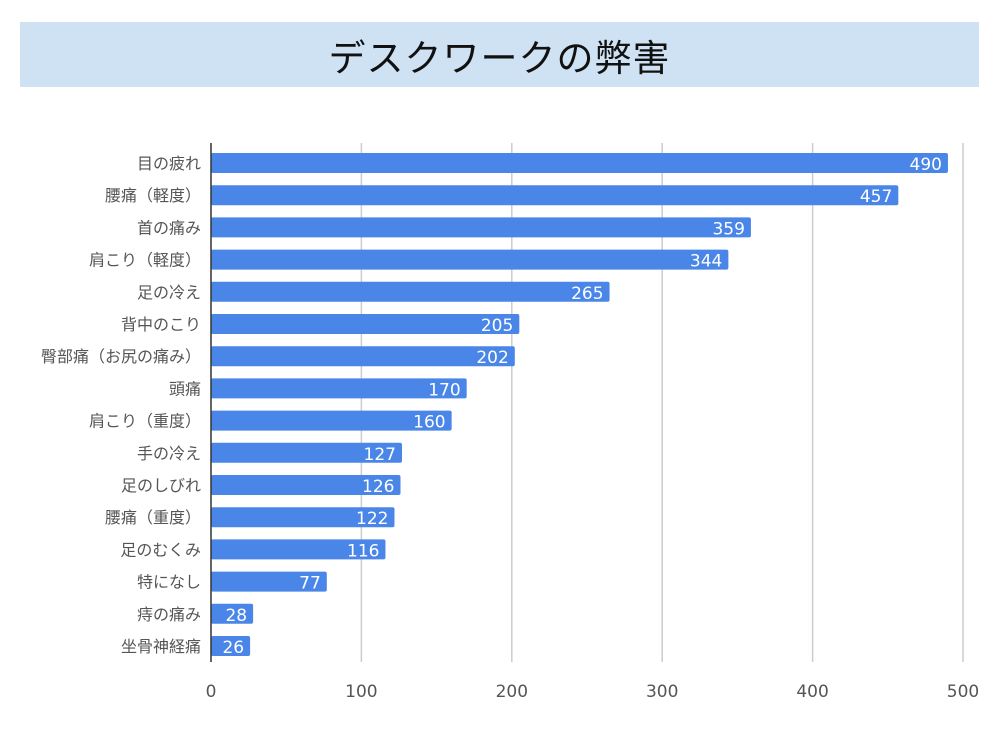 Image resolution: width=1000 pixels, height=750 pixels. I want to click on data-label-0: 490, so click(926, 165).